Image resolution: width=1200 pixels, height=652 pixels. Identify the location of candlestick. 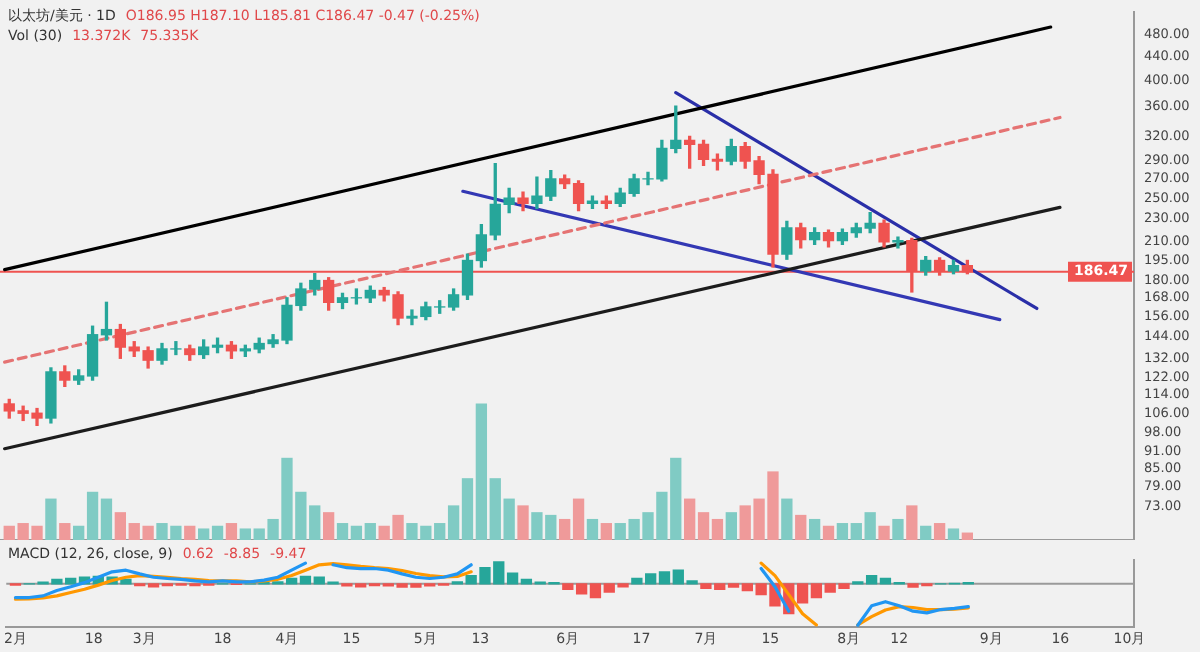
(898, 242).